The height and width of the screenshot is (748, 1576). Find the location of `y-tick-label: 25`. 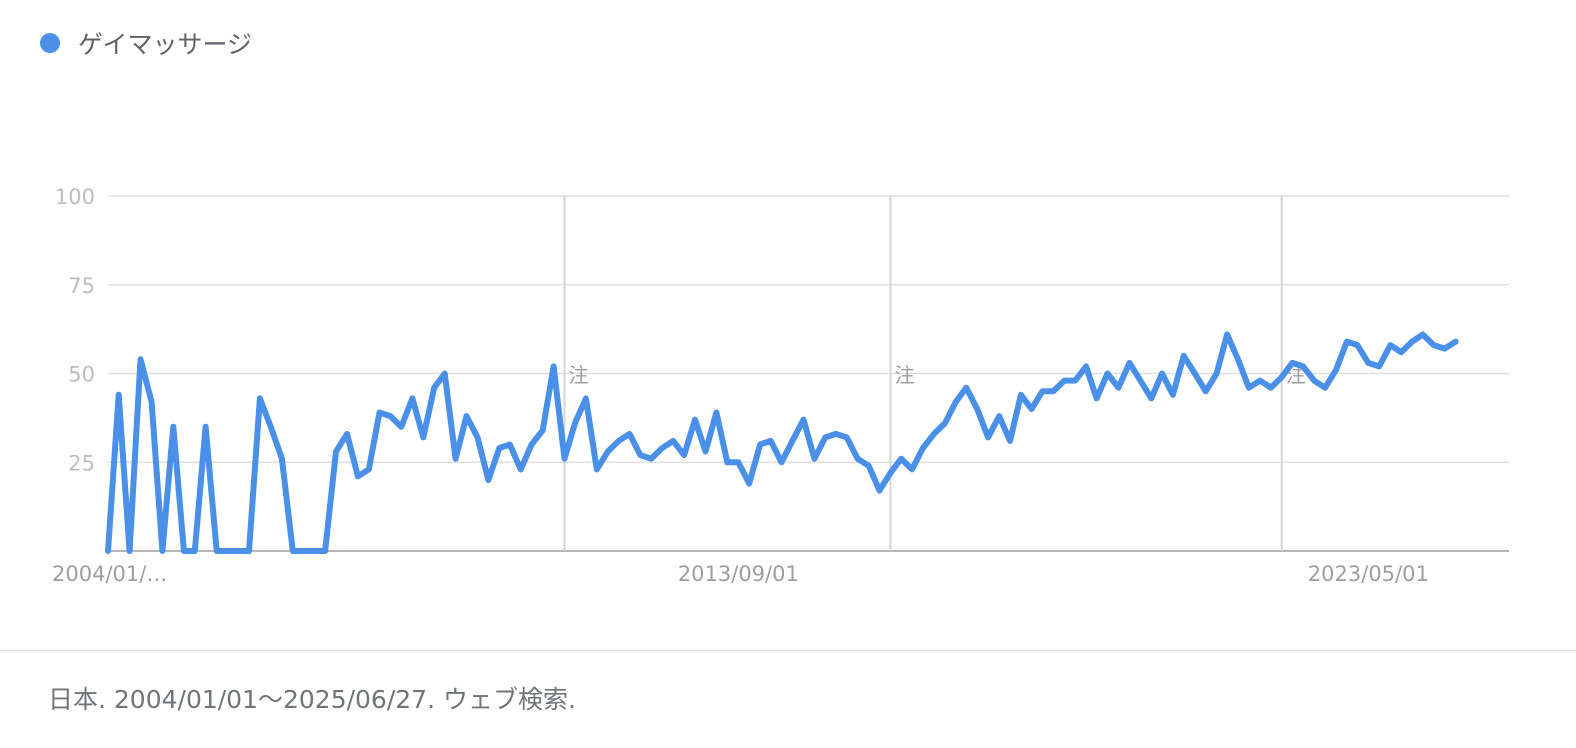

y-tick-label: 25 is located at coordinates (81, 463).